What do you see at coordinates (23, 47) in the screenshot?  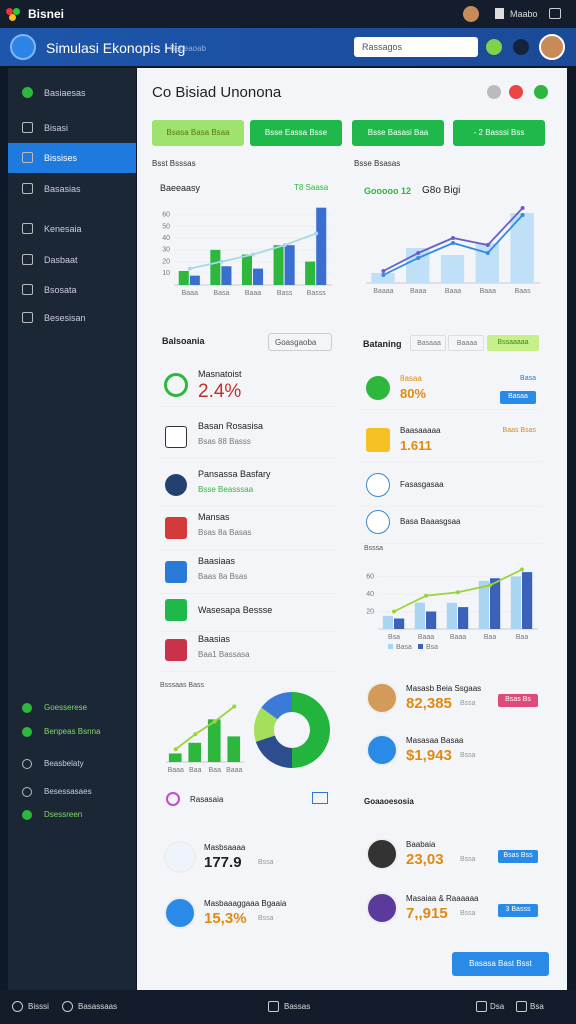 I see `app-logo` at bounding box center [23, 47].